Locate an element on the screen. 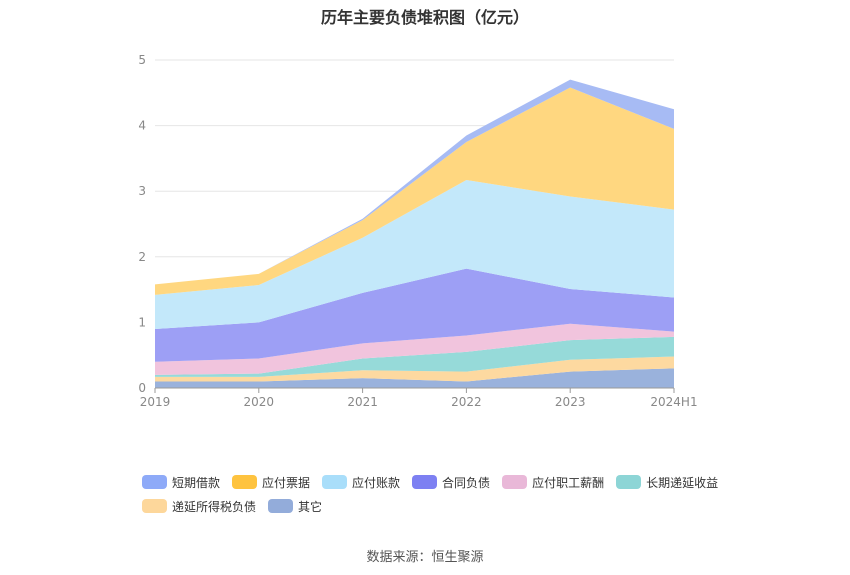  legend: 短期借款 应付票据 应付账款 合同负债 应付职工薪酬 长期递延收益递延所得税负债 其它 is located at coordinates (442, 494).